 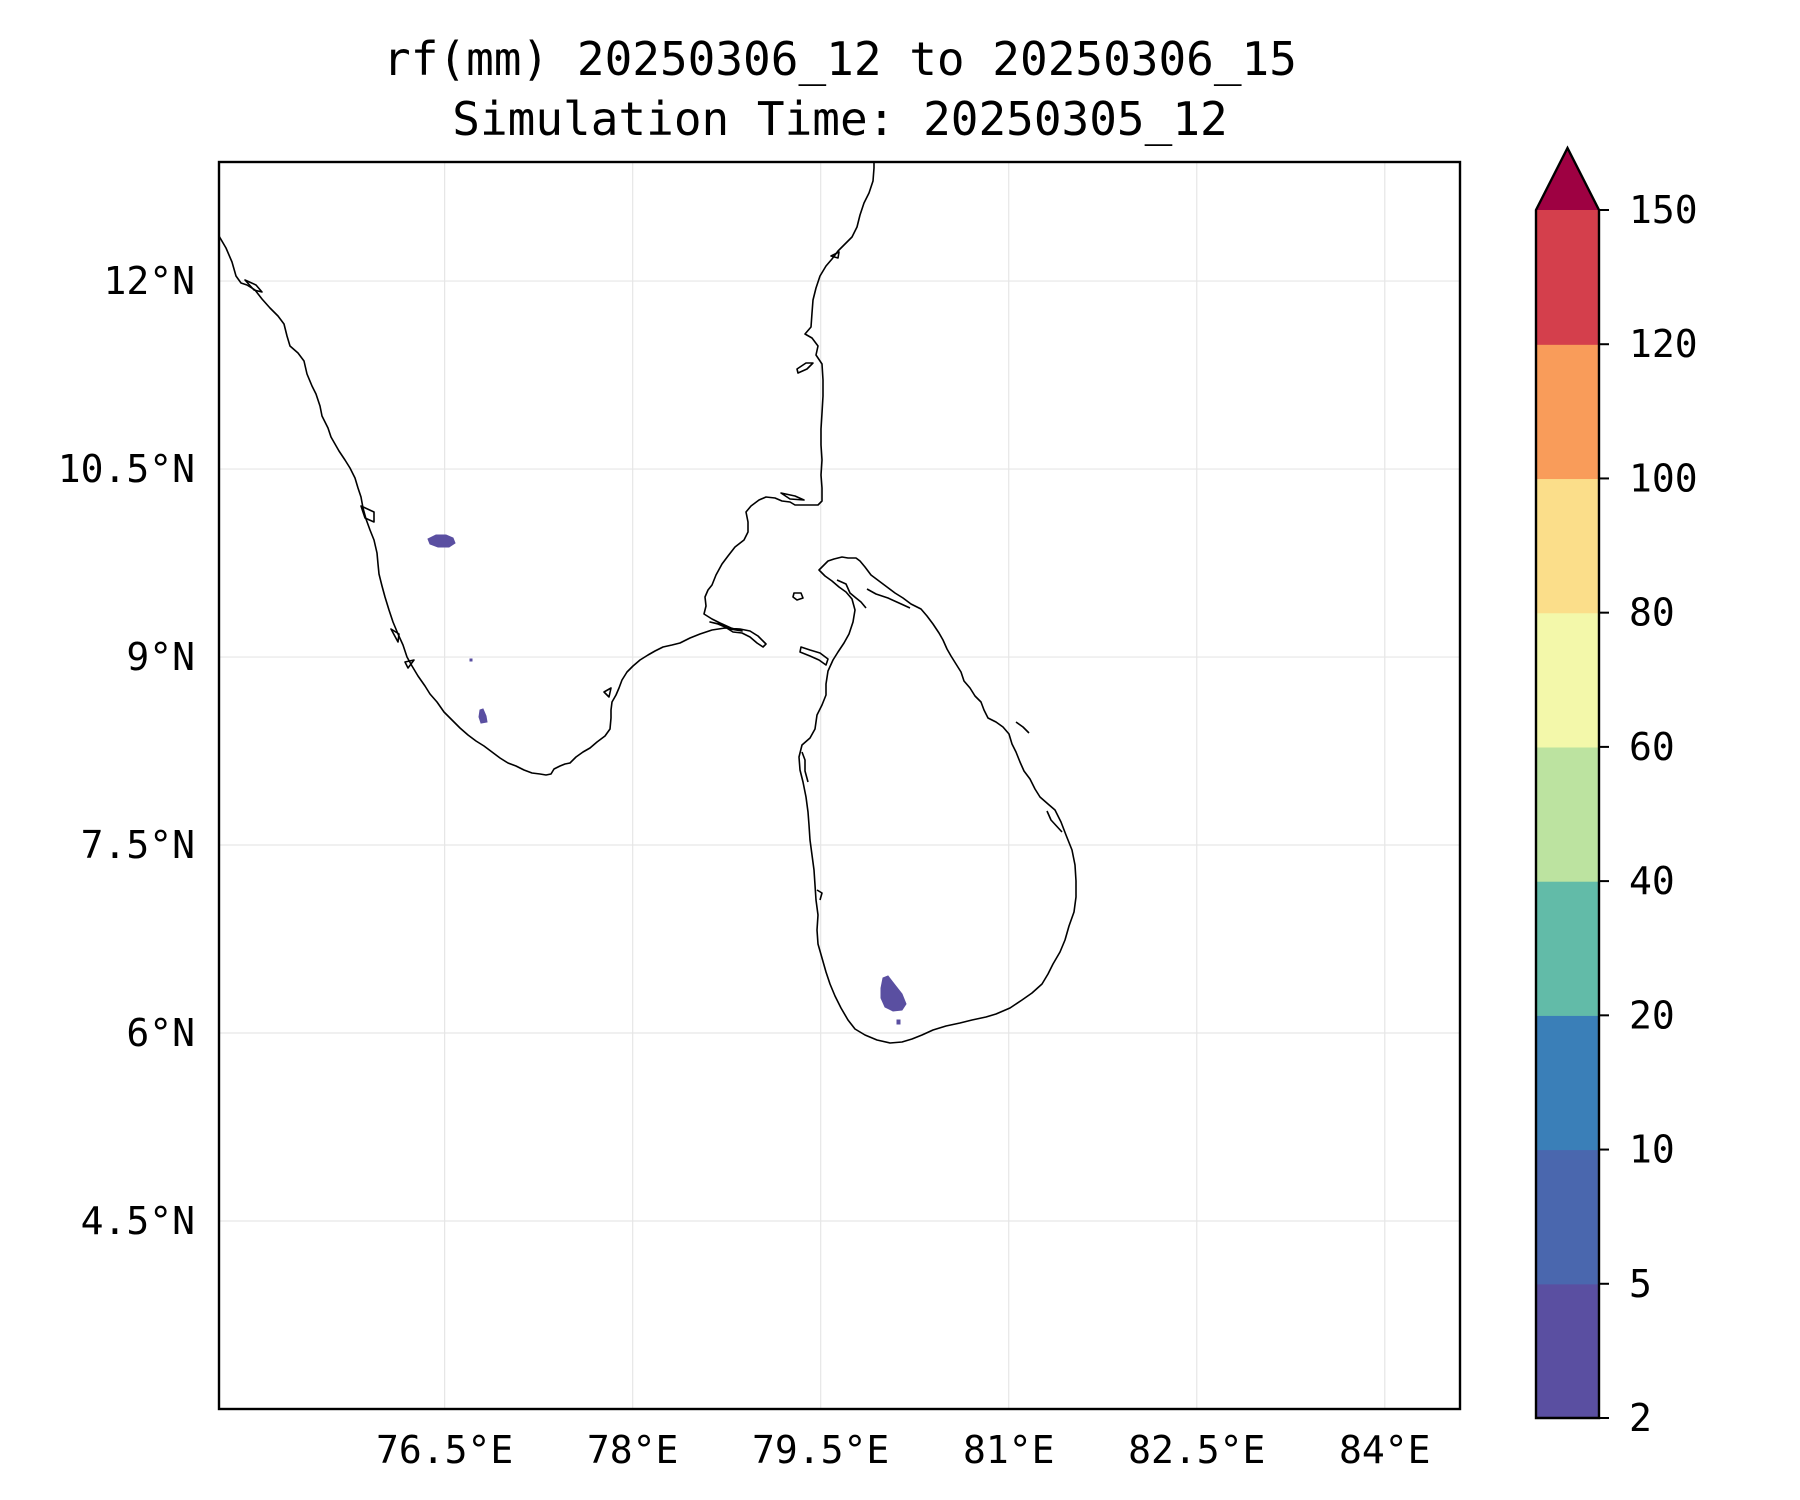 I want to click on colorbar-tick-label: 10, so click(x=1652, y=1150).